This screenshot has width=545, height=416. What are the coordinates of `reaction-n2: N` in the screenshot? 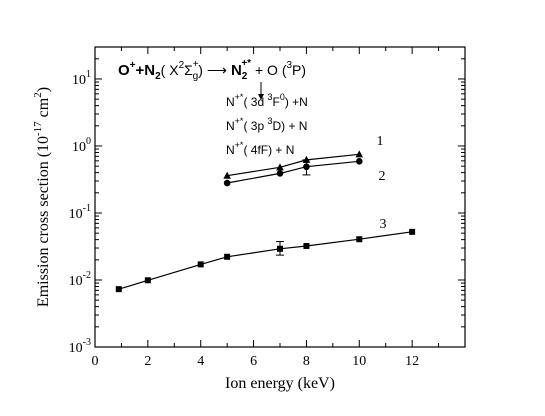 It's located at (236, 70).